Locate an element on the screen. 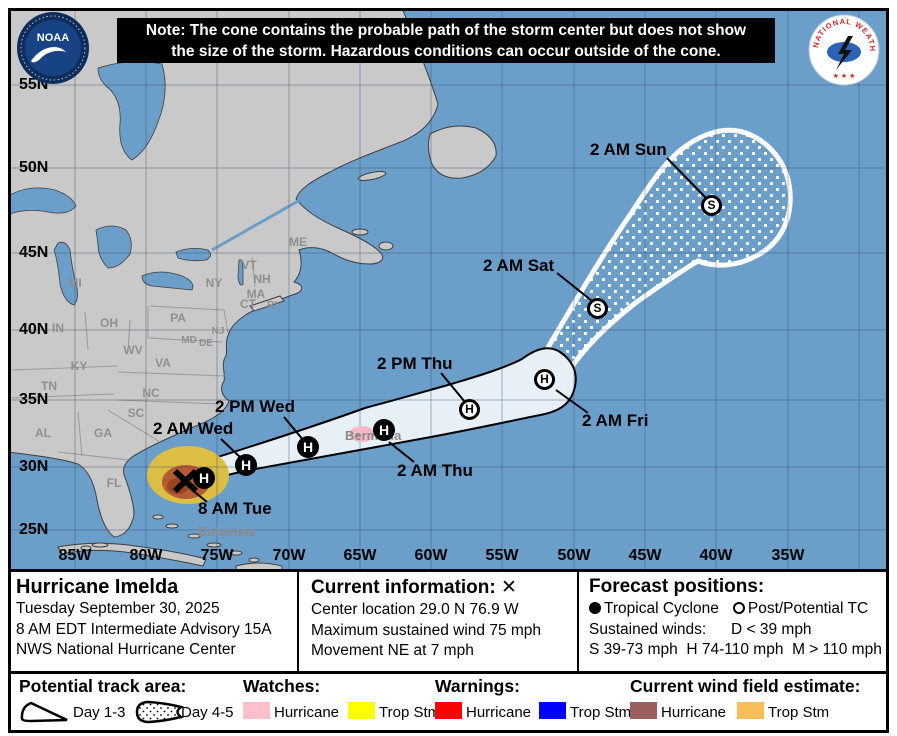  hurricane-watch-swatch is located at coordinates (256, 710).